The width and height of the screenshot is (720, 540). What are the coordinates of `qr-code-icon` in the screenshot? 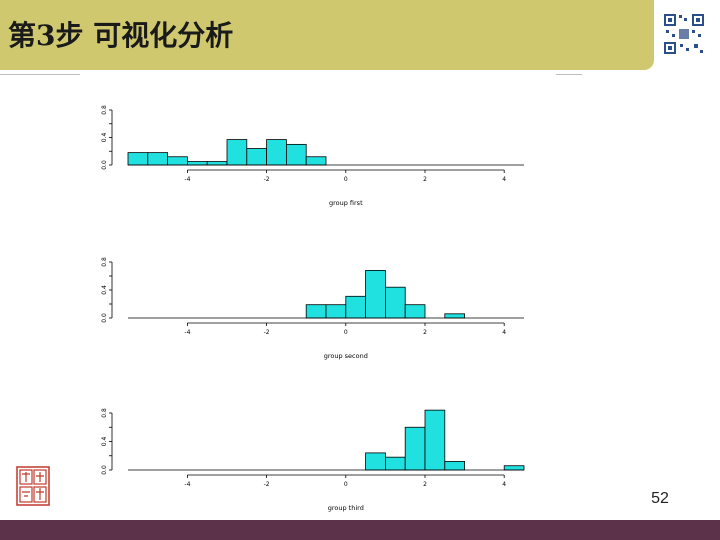 It's located at (684, 34).